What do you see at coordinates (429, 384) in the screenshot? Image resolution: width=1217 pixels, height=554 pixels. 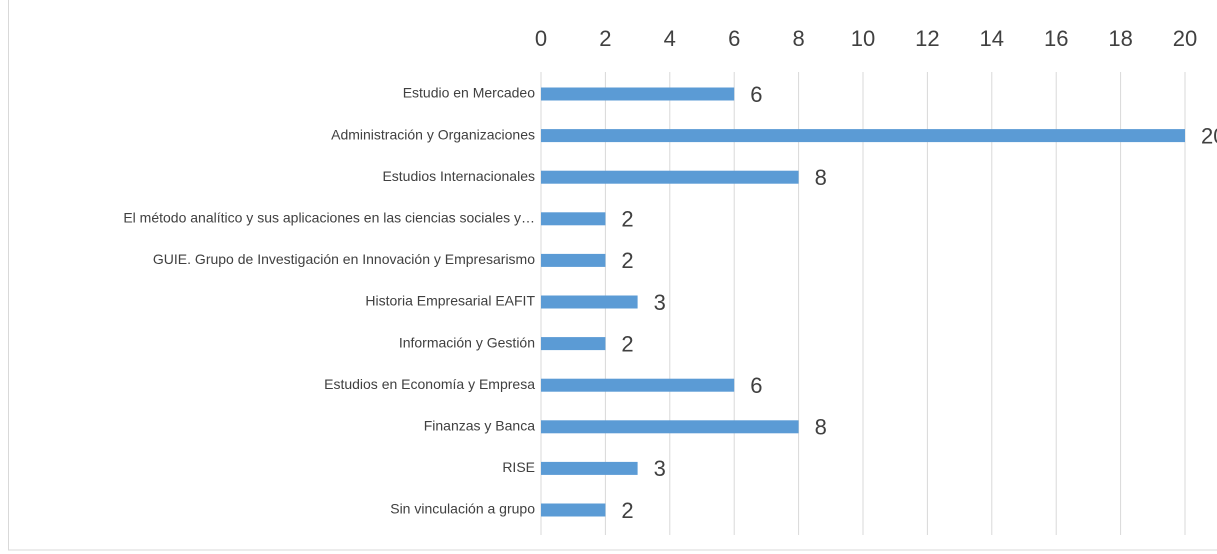 I see `category-label: Estudios en Economía y Empresa` at bounding box center [429, 384].